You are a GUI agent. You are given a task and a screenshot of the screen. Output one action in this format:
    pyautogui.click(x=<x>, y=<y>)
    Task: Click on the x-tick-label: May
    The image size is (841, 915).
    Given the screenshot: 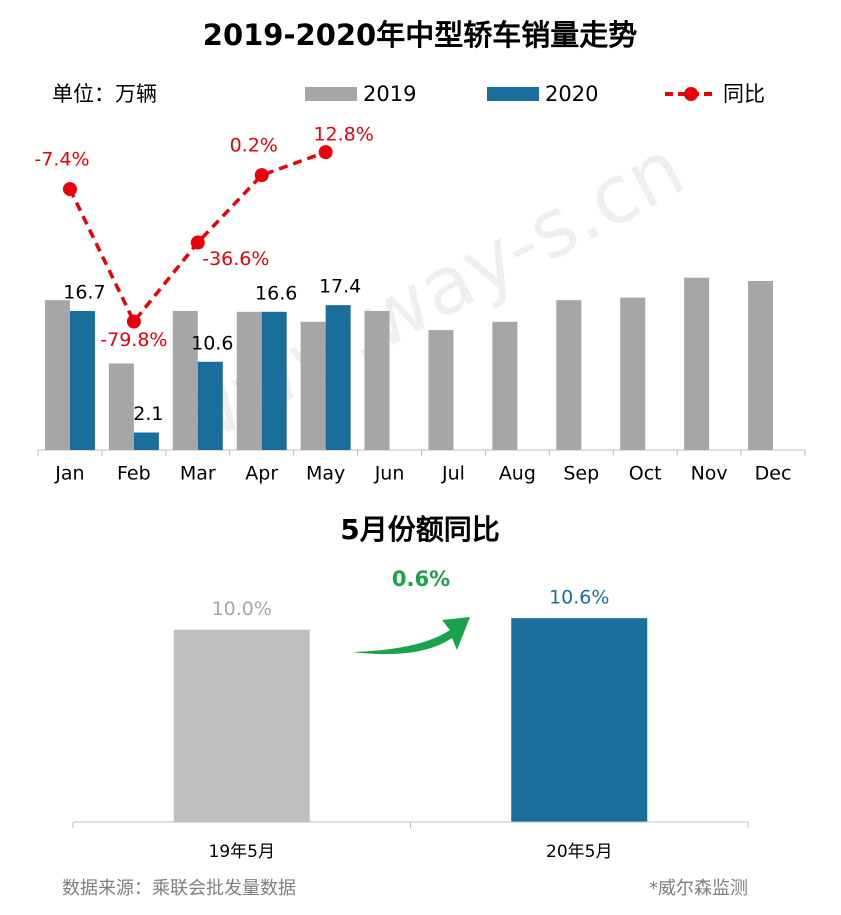 What is the action you would take?
    pyautogui.click(x=325, y=474)
    